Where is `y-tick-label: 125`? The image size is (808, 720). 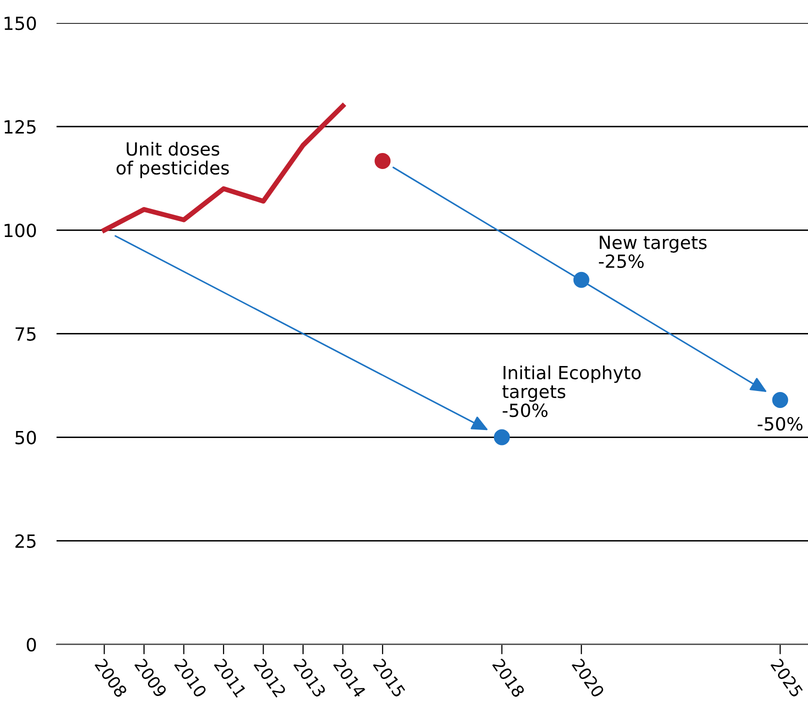 y-tick-label: 125 is located at coordinates (20, 127).